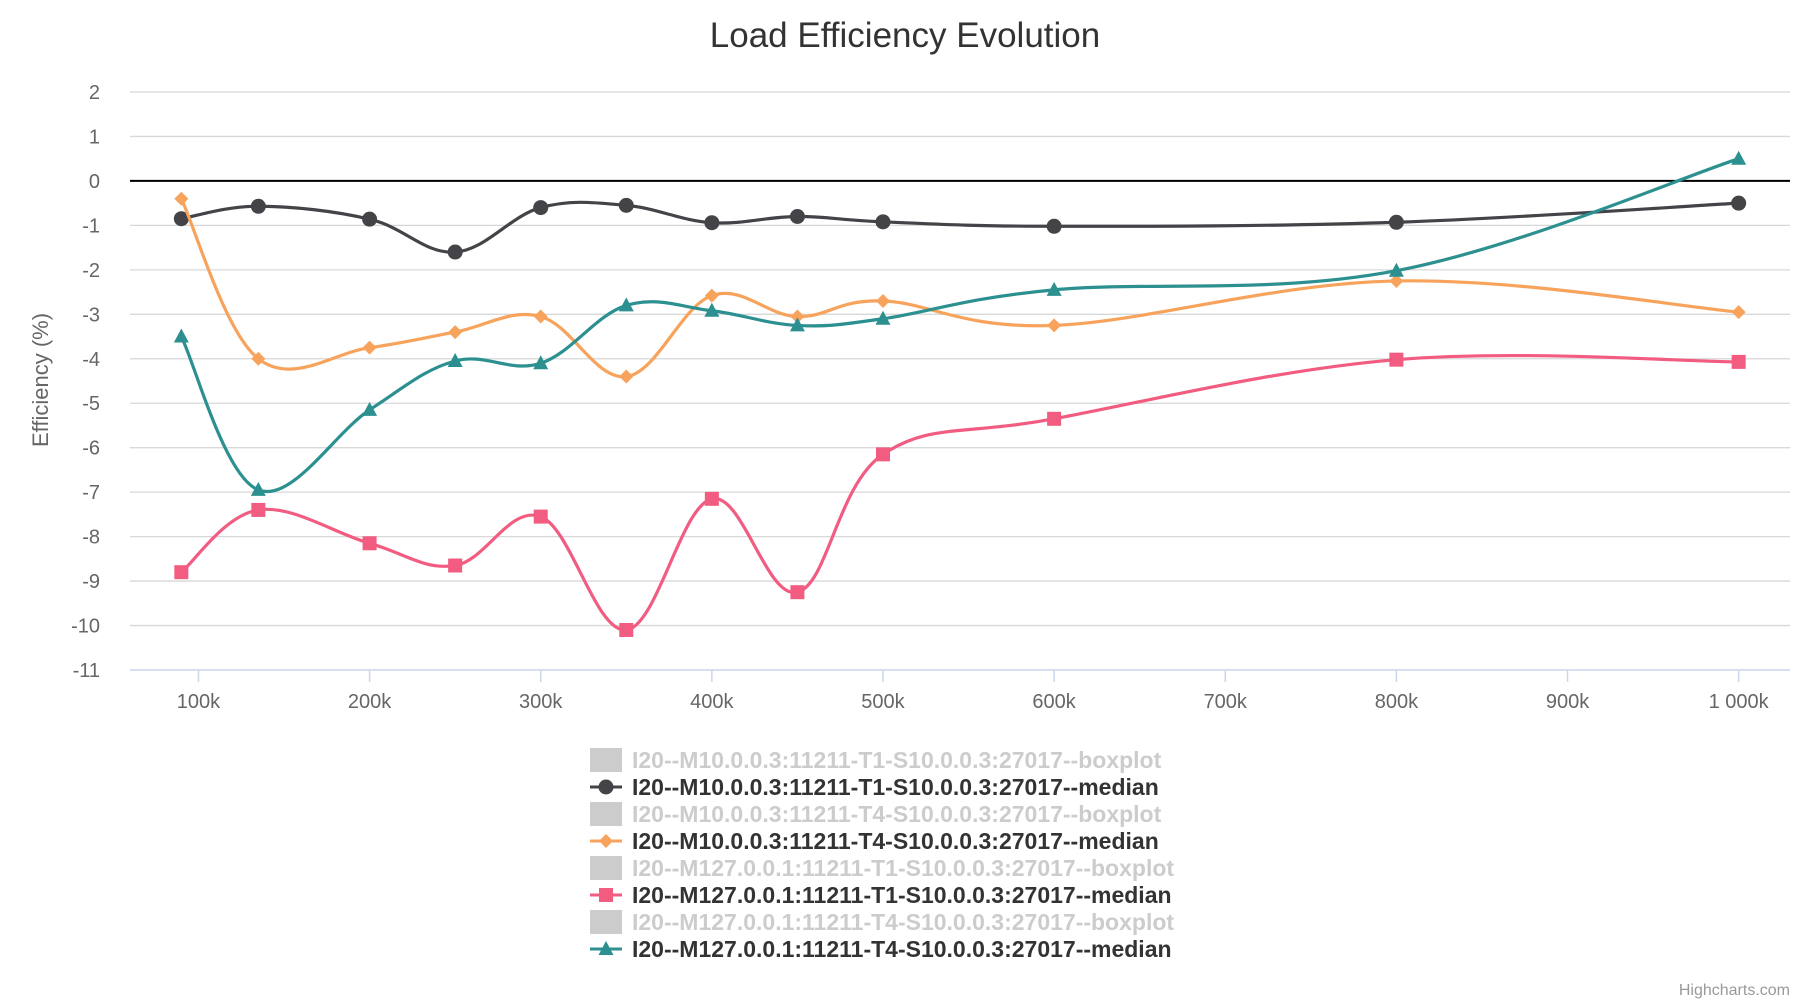 This screenshot has width=1800, height=1000. Describe the element at coordinates (1397, 702) in the screenshot. I see `x-tick-label: 800k` at that location.